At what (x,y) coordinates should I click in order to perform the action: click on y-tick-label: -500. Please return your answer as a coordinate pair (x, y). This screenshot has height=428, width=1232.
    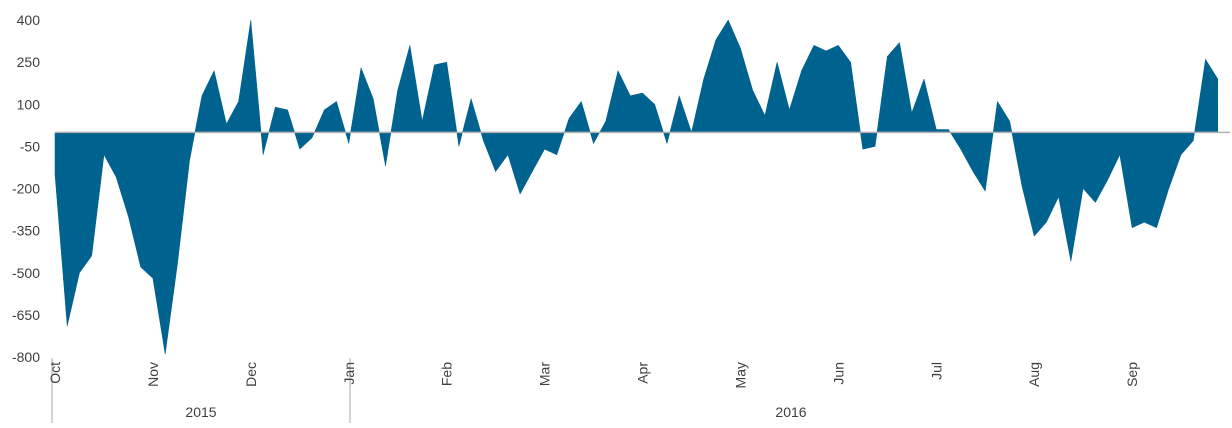
    Looking at the image, I should click on (26, 273).